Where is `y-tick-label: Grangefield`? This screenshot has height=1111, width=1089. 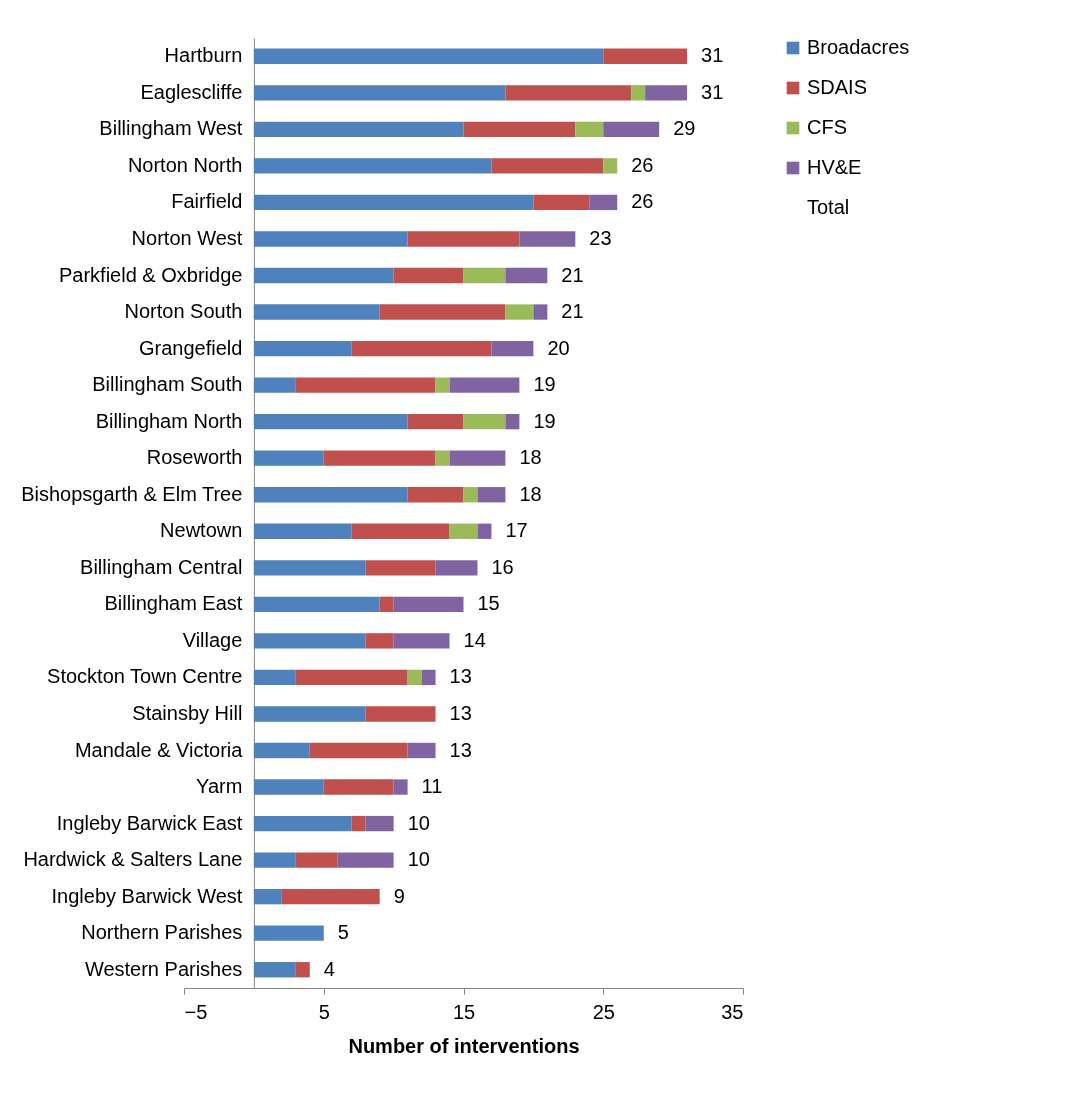 y-tick-label: Grangefield is located at coordinates (190, 347).